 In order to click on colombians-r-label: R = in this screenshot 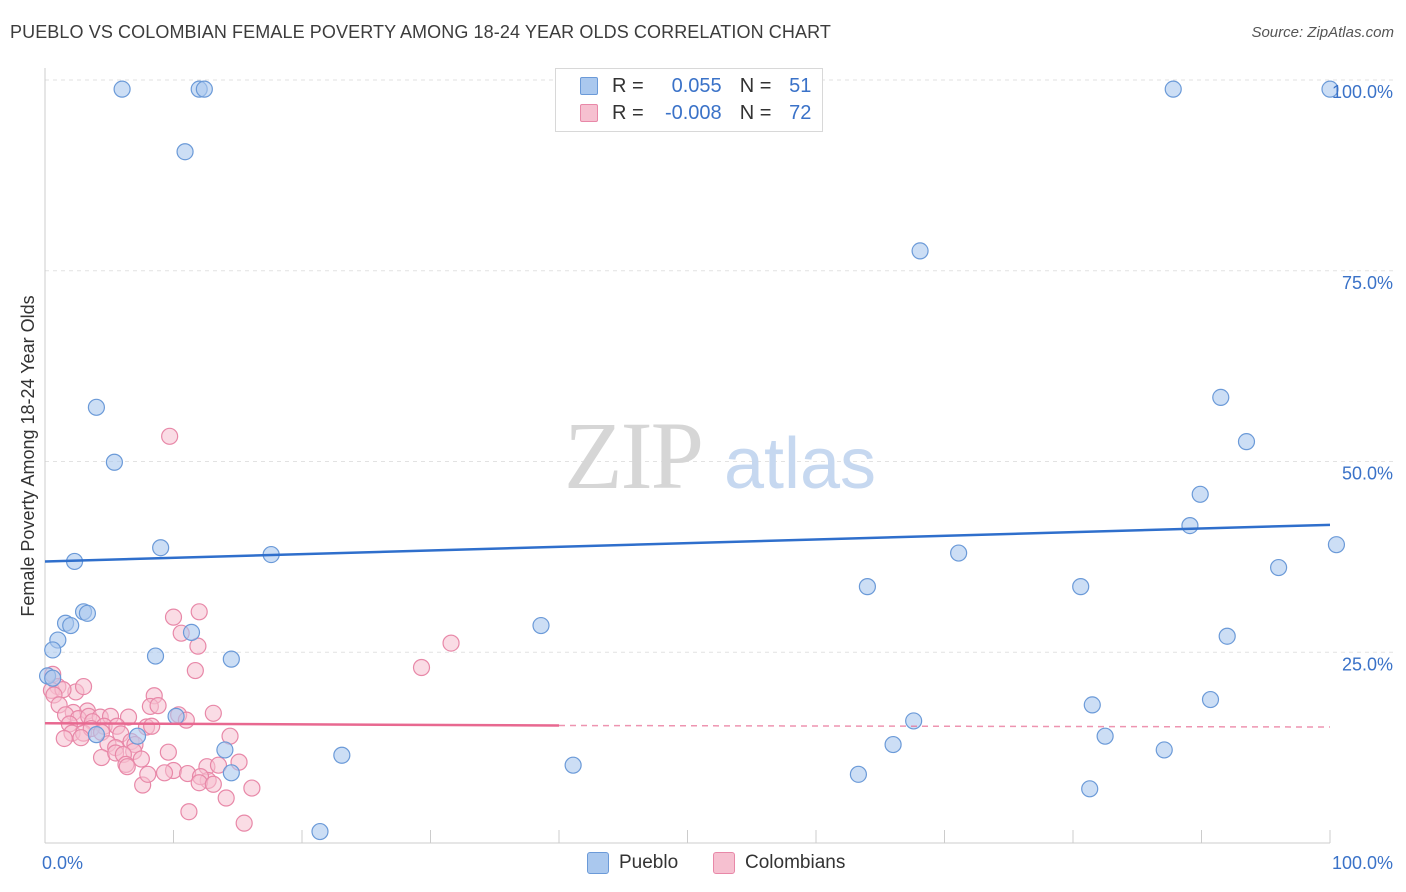, I will do `click(628, 112)`.